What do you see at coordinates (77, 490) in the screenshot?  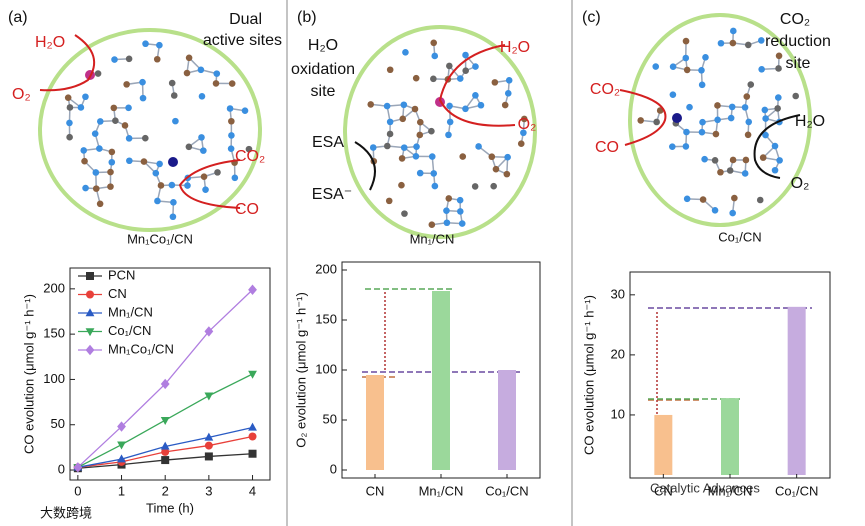 I see `x-tick-label: 0` at bounding box center [77, 490].